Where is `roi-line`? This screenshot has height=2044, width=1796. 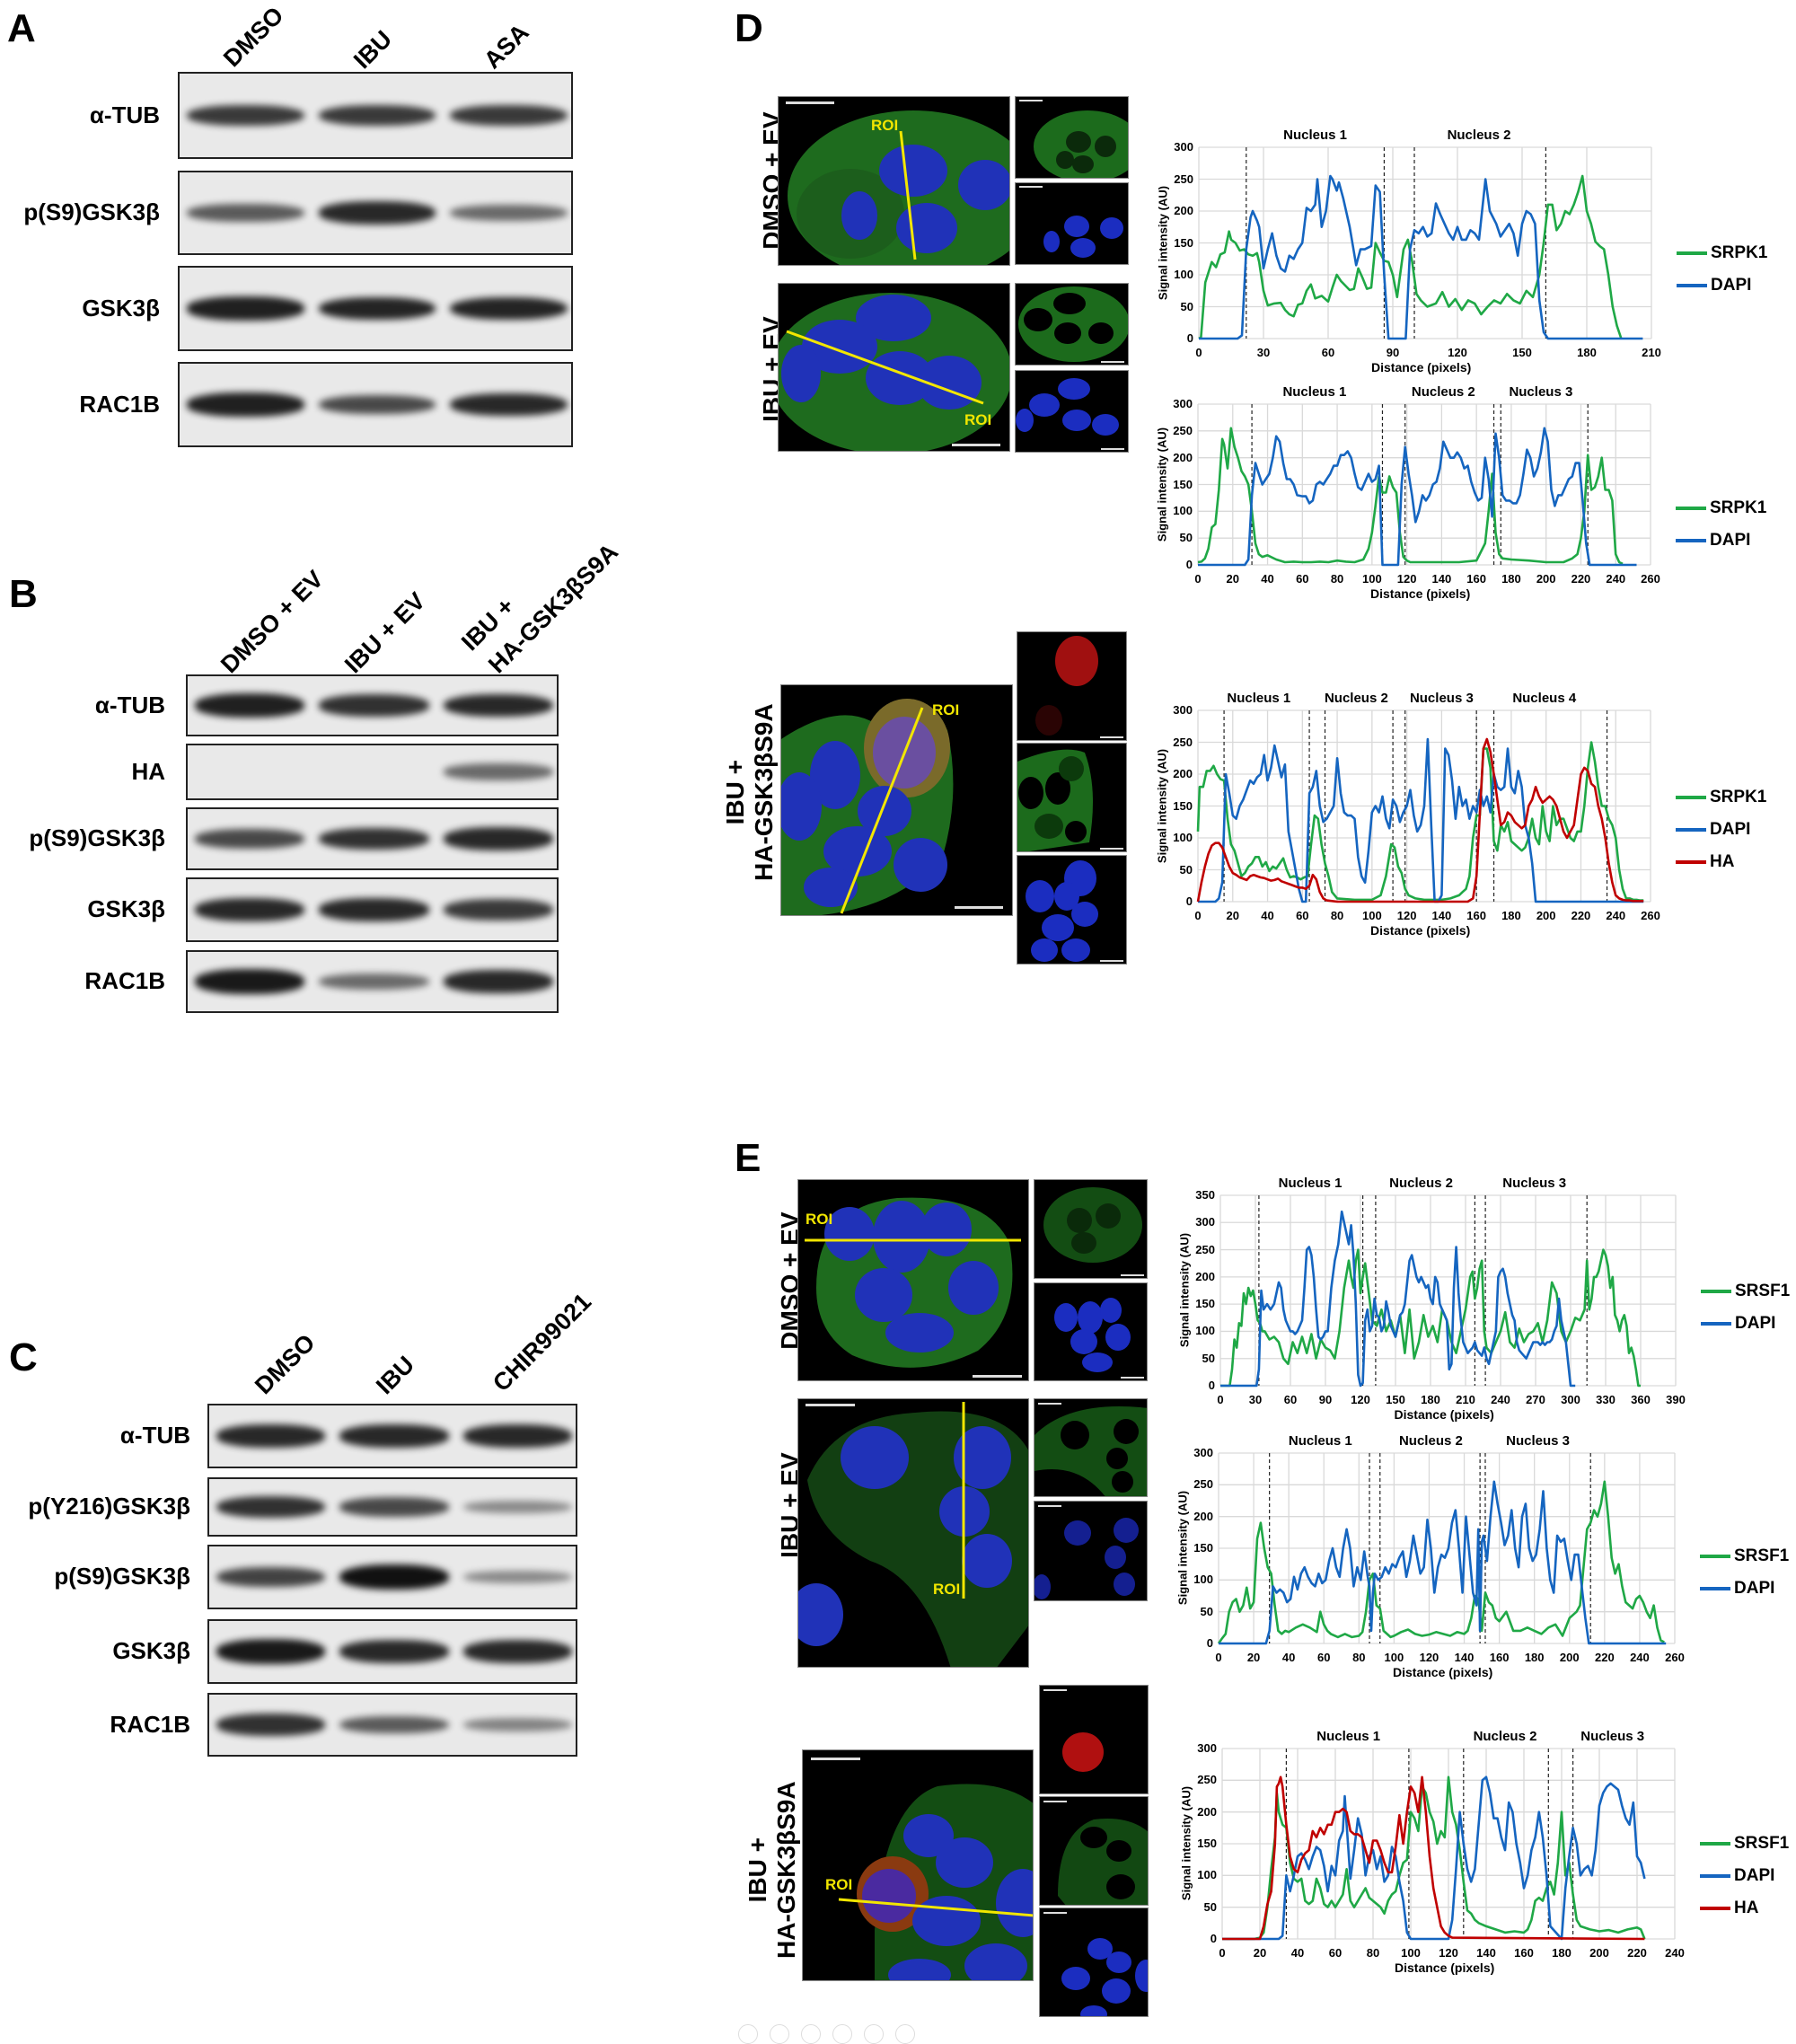
roi-line is located at coordinates (885, 367).